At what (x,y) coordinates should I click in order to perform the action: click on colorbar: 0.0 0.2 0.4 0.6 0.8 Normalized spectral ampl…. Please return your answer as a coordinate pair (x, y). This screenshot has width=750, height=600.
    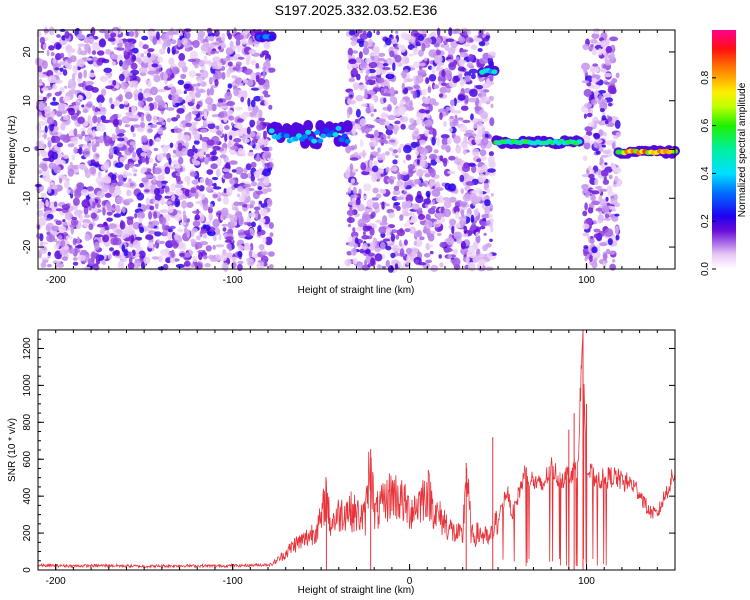
    Looking at the image, I should click on (724, 153).